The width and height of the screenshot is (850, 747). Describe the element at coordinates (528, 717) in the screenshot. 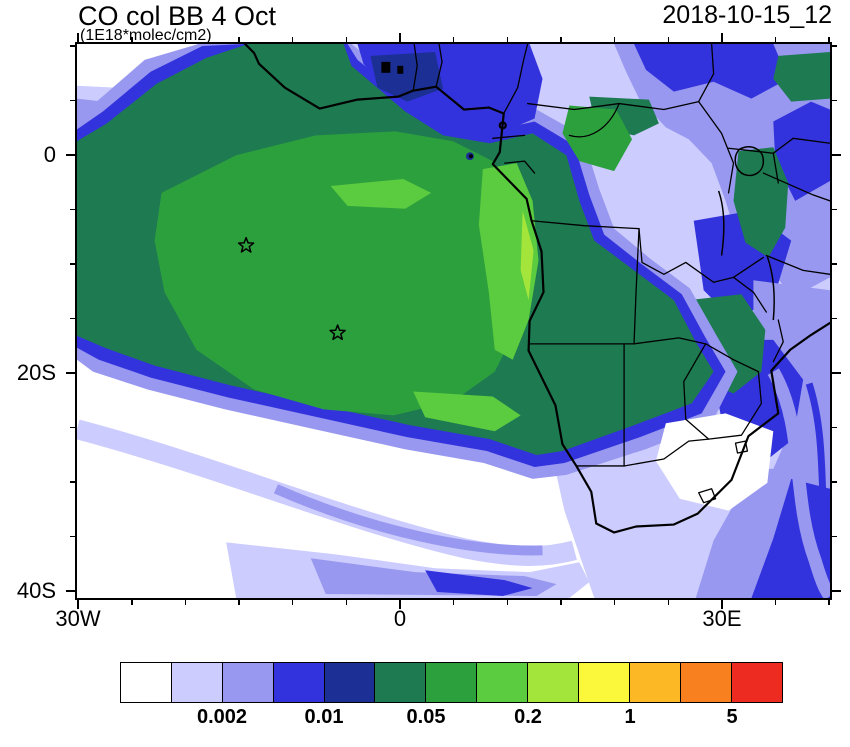

I see `colorbar-tick-label: 0.2` at that location.